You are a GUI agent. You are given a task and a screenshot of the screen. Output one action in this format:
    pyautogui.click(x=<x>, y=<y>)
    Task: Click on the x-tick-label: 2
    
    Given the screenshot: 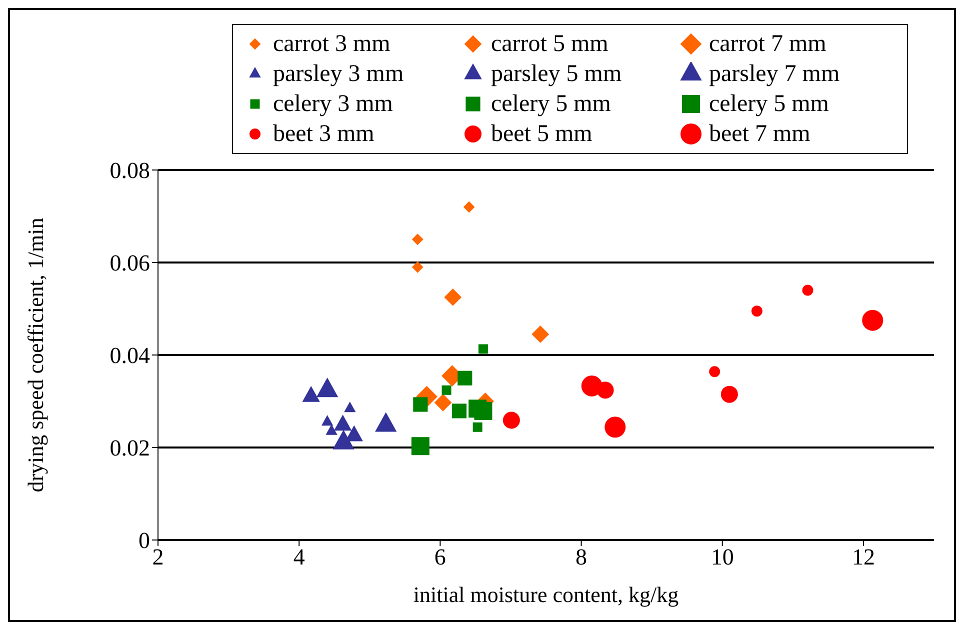 What is the action you would take?
    pyautogui.click(x=158, y=557)
    